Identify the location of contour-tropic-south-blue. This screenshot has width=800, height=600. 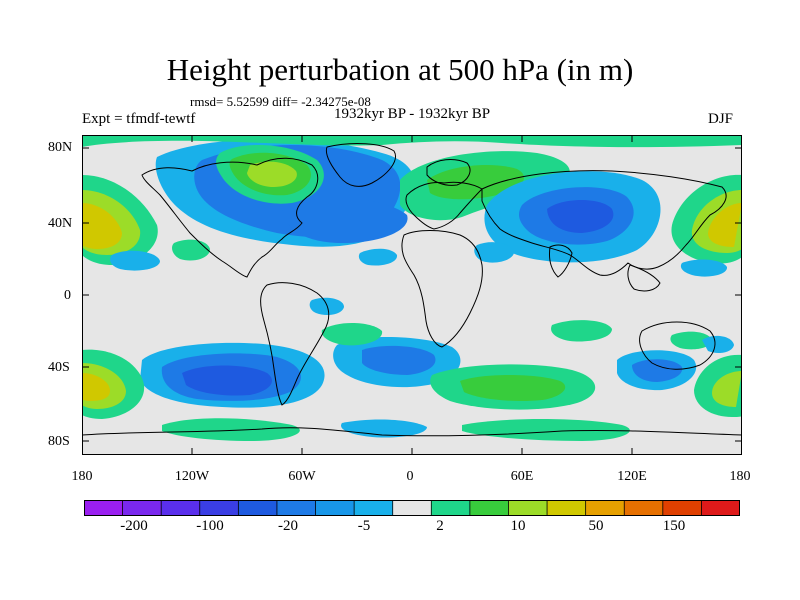
(718, 344).